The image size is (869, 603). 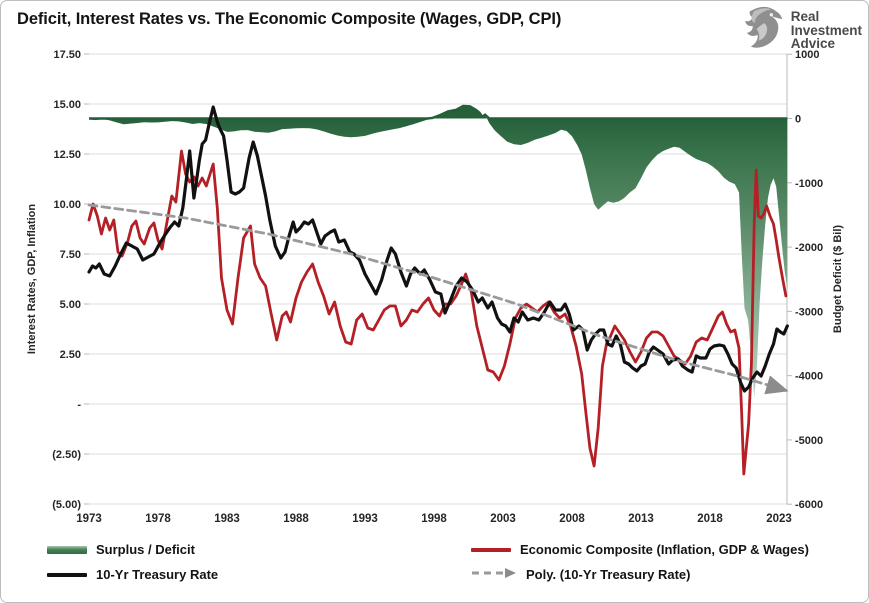 What do you see at coordinates (89, 519) in the screenshot?
I see `x-axis-tick-label: 1973` at bounding box center [89, 519].